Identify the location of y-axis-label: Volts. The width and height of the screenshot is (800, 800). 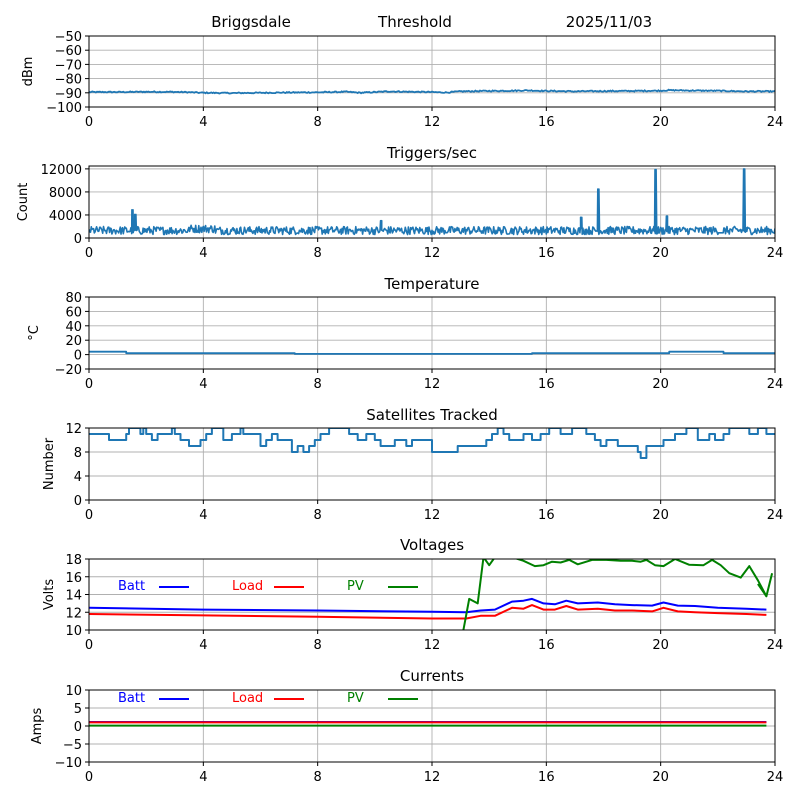
(49, 595).